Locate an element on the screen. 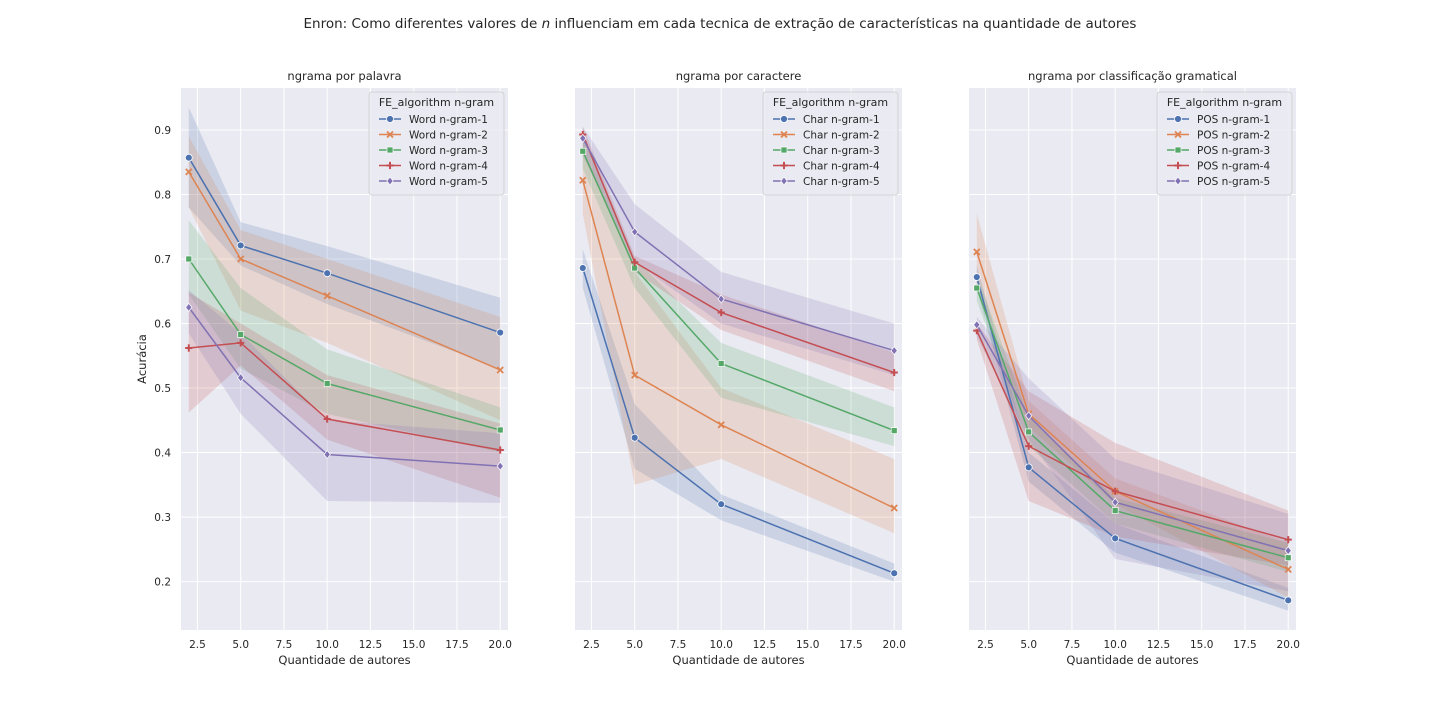 The height and width of the screenshot is (720, 1440). legend-entry: Char n-gram-3 is located at coordinates (826, 151).